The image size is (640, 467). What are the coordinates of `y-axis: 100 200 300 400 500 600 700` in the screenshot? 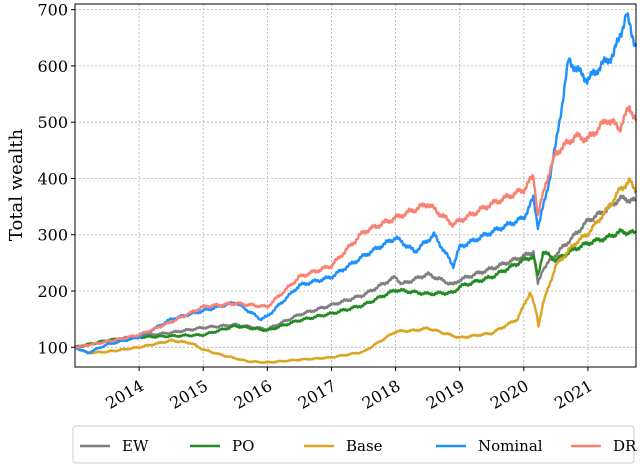 It's located at (56, 179).